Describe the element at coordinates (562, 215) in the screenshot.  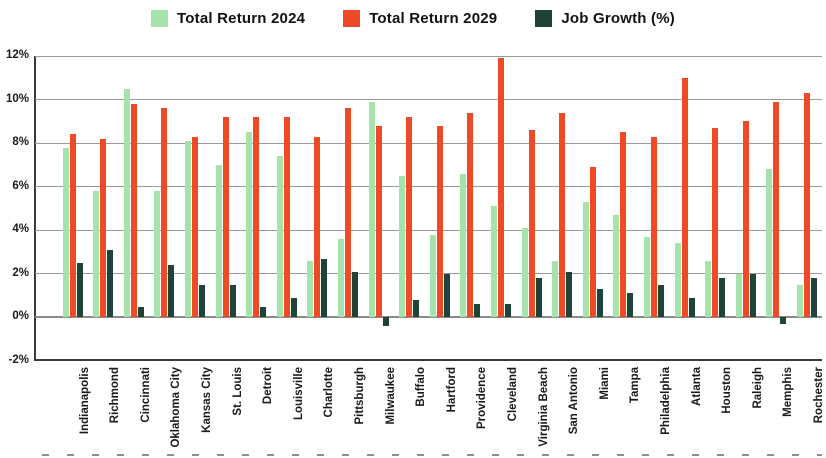
I see `bar-total-return-2029-san-antonio` at that location.